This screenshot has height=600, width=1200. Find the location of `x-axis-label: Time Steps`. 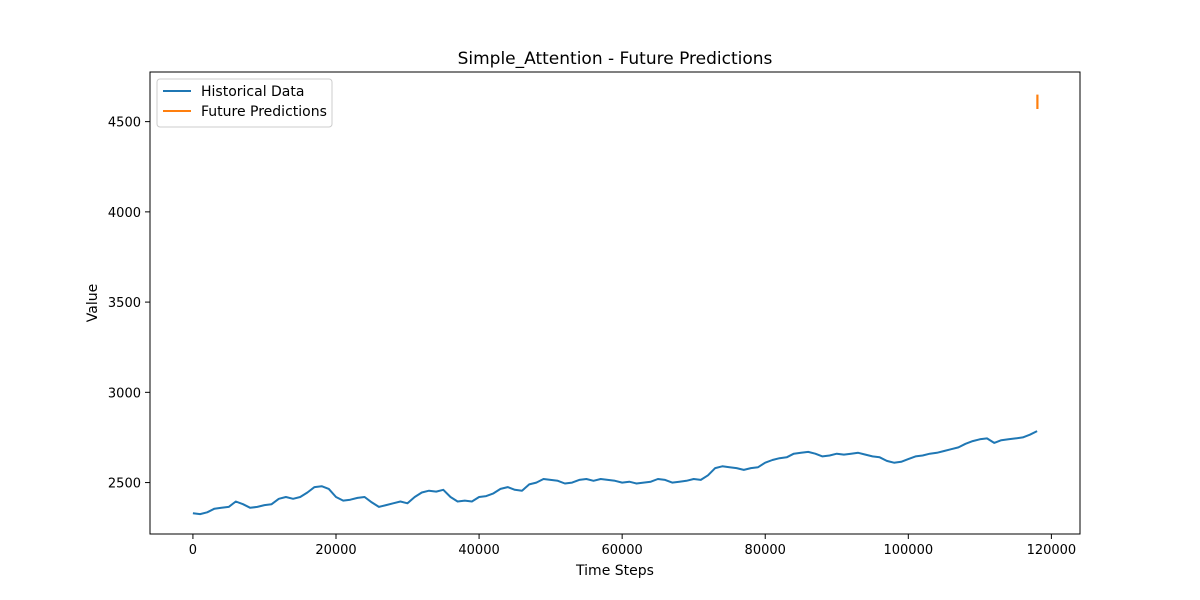

x-axis-label: Time Steps is located at coordinates (614, 571).